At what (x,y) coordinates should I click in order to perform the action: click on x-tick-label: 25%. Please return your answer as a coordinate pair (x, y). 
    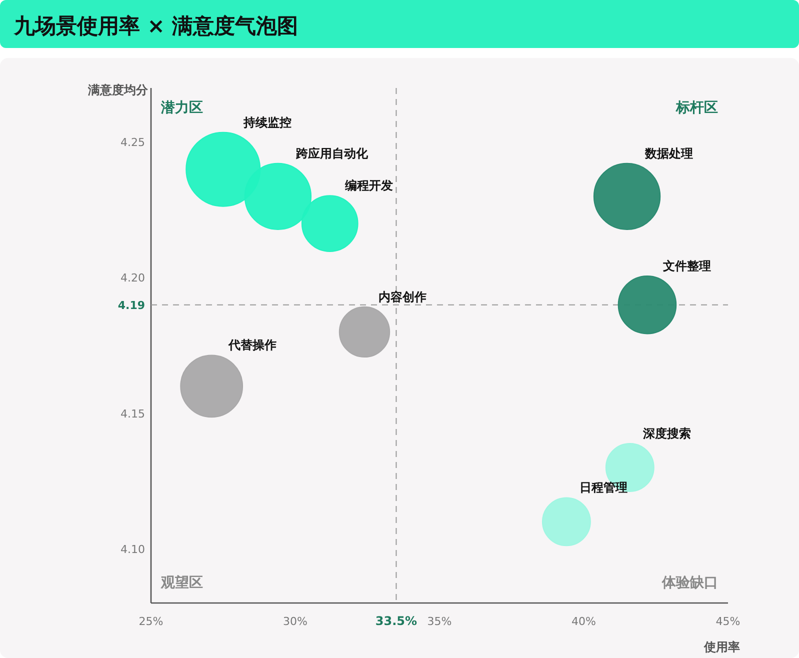
    Looking at the image, I should click on (151, 621).